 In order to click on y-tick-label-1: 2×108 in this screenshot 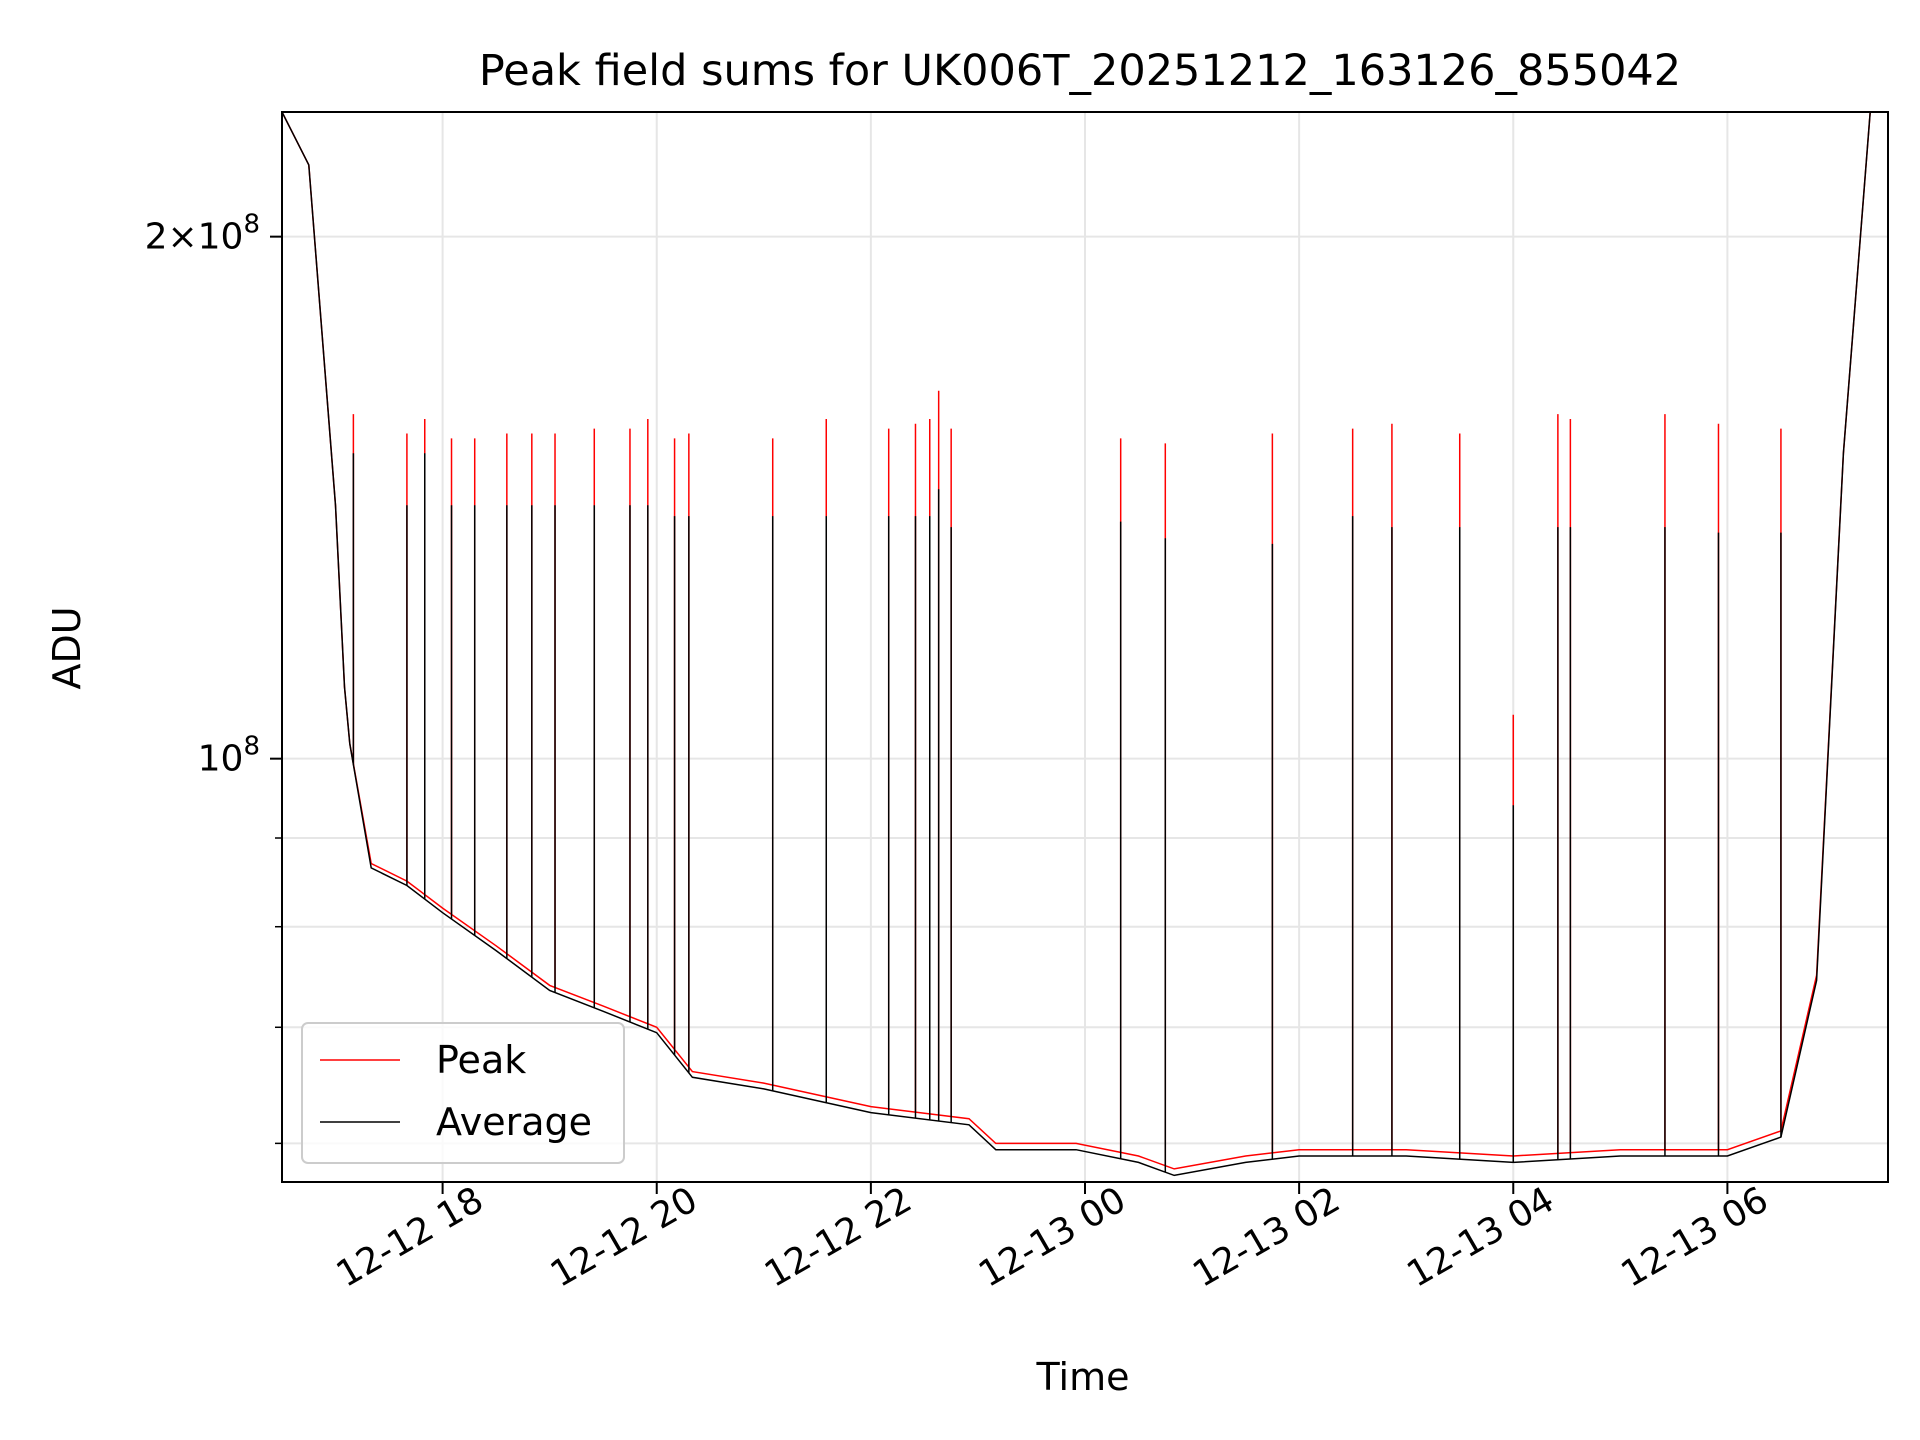, I will do `click(202, 234)`.